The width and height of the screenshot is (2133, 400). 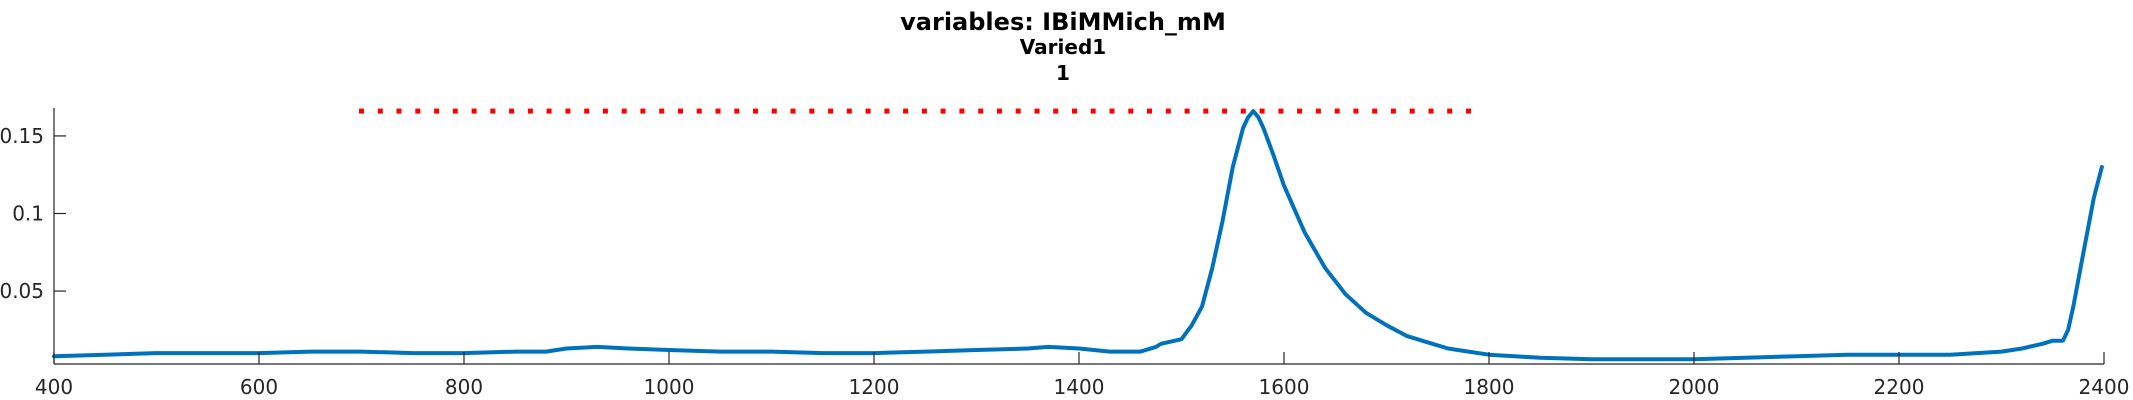 What do you see at coordinates (915, 111) in the screenshot?
I see `reference-dotted-line` at bounding box center [915, 111].